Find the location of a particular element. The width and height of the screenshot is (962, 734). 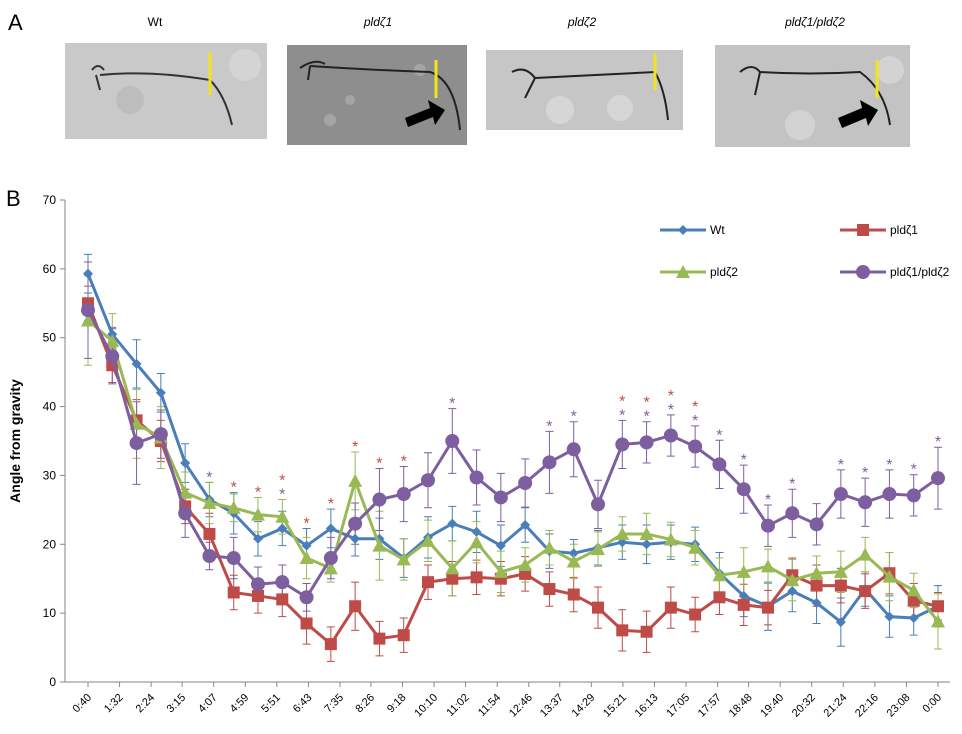

y-tick-label: 30 is located at coordinates (50, 475).